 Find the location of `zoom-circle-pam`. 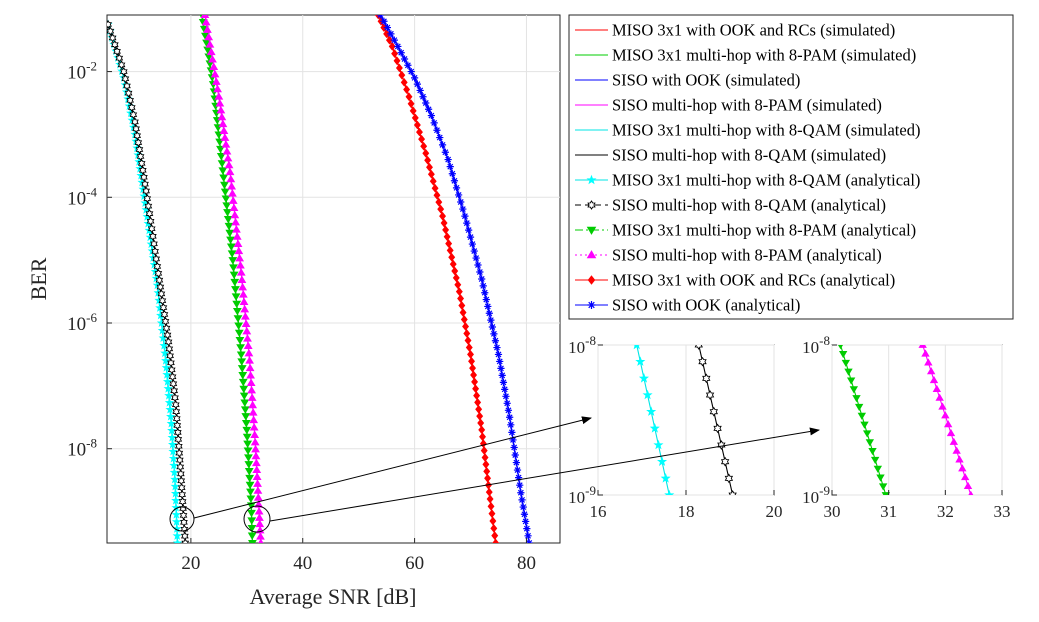

zoom-circle-pam is located at coordinates (257, 519).